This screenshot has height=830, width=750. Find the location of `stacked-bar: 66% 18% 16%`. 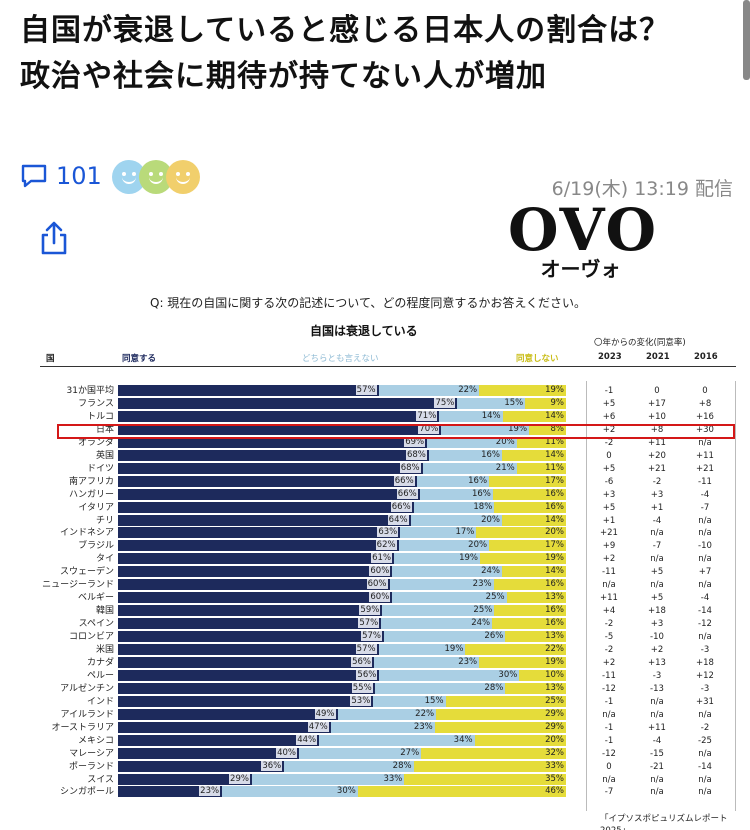

stacked-bar: 66% 18% 16% is located at coordinates (342, 507).